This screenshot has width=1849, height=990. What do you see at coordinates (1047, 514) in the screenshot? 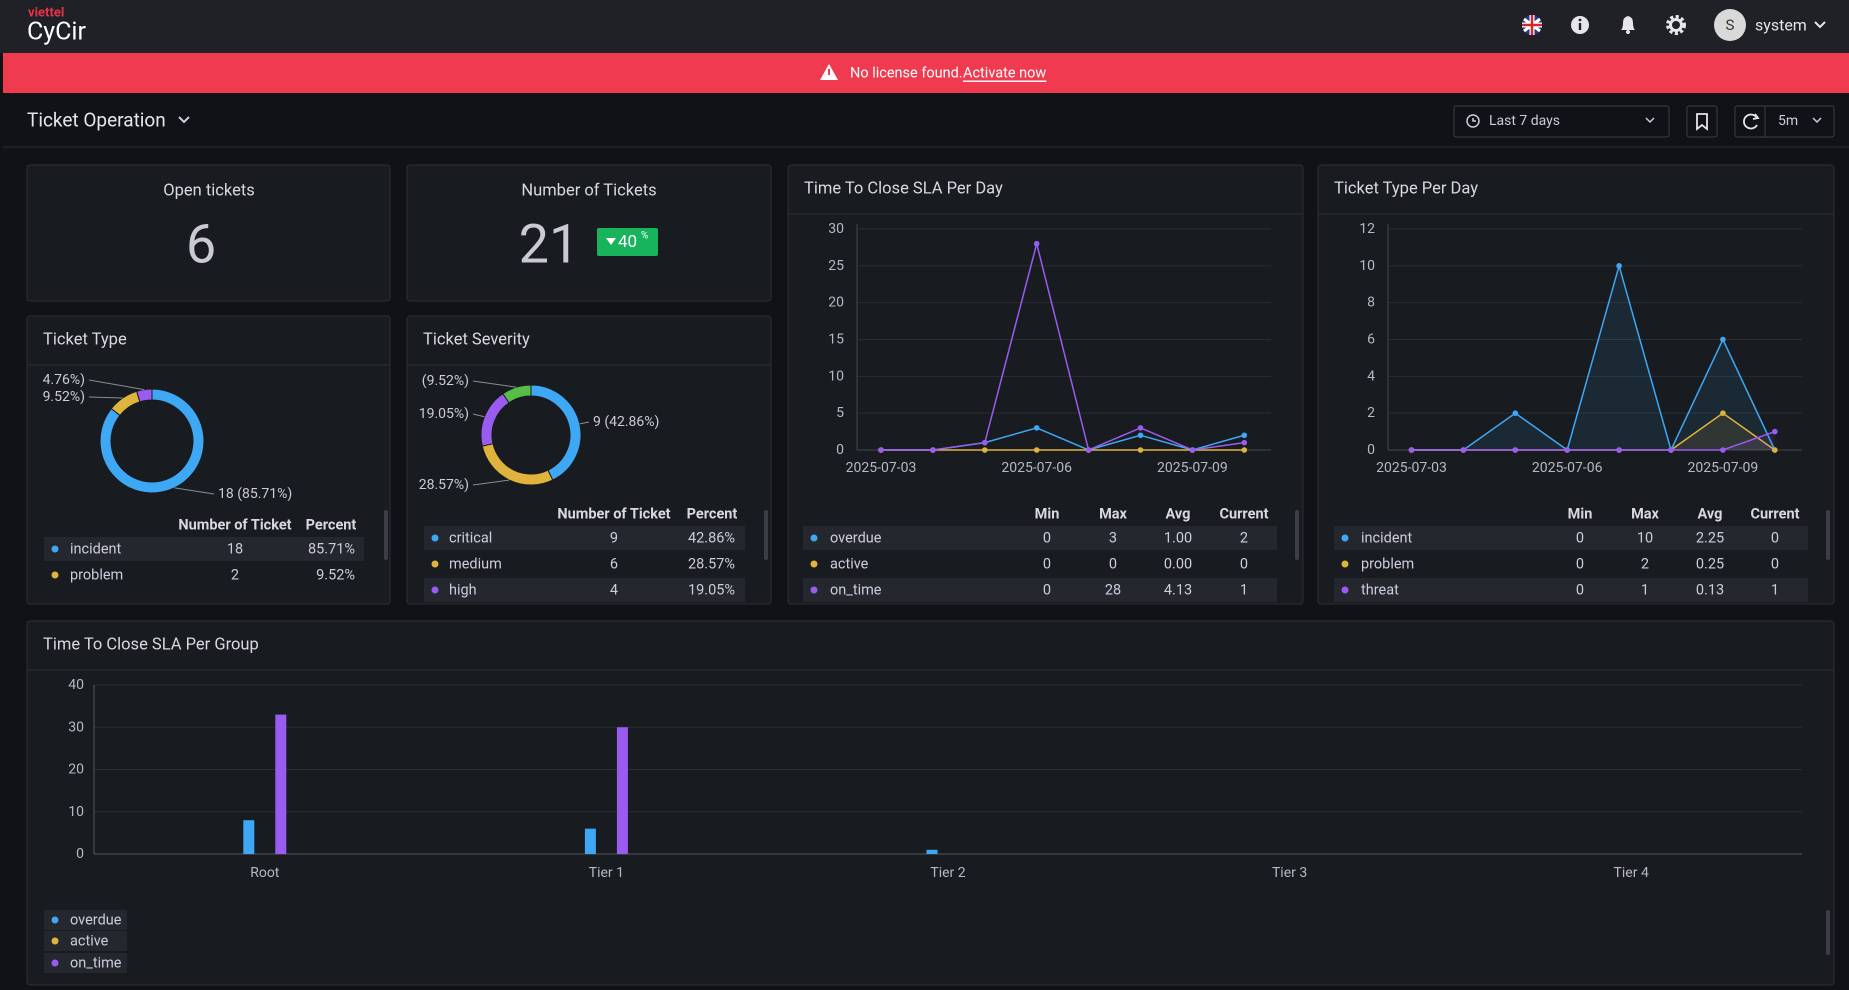
I see `legend-header: Min` at bounding box center [1047, 514].